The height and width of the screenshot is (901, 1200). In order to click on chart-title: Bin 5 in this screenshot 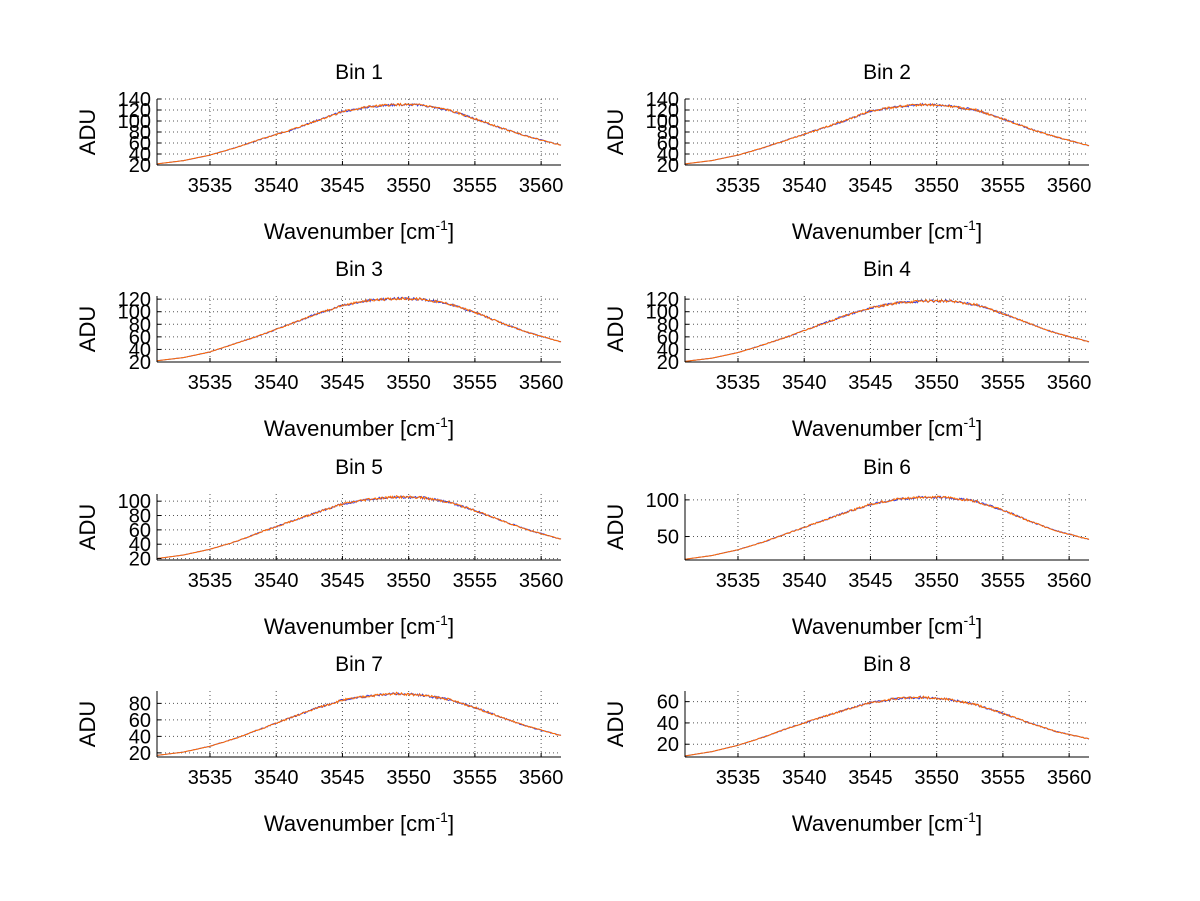, I will do `click(359, 467)`.